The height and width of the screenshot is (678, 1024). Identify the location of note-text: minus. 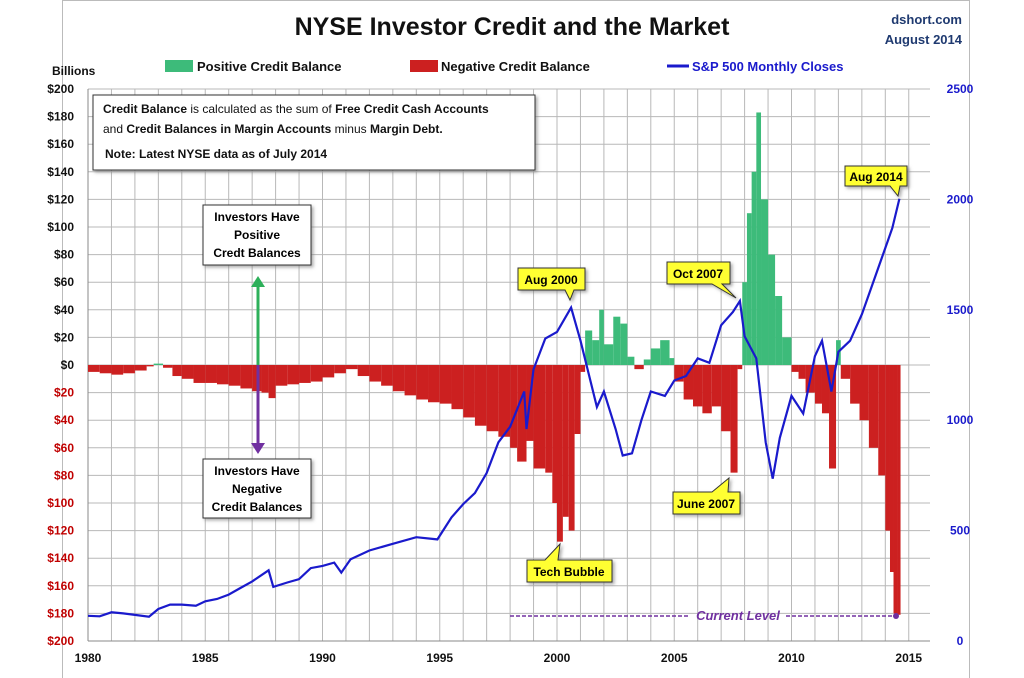
(350, 129).